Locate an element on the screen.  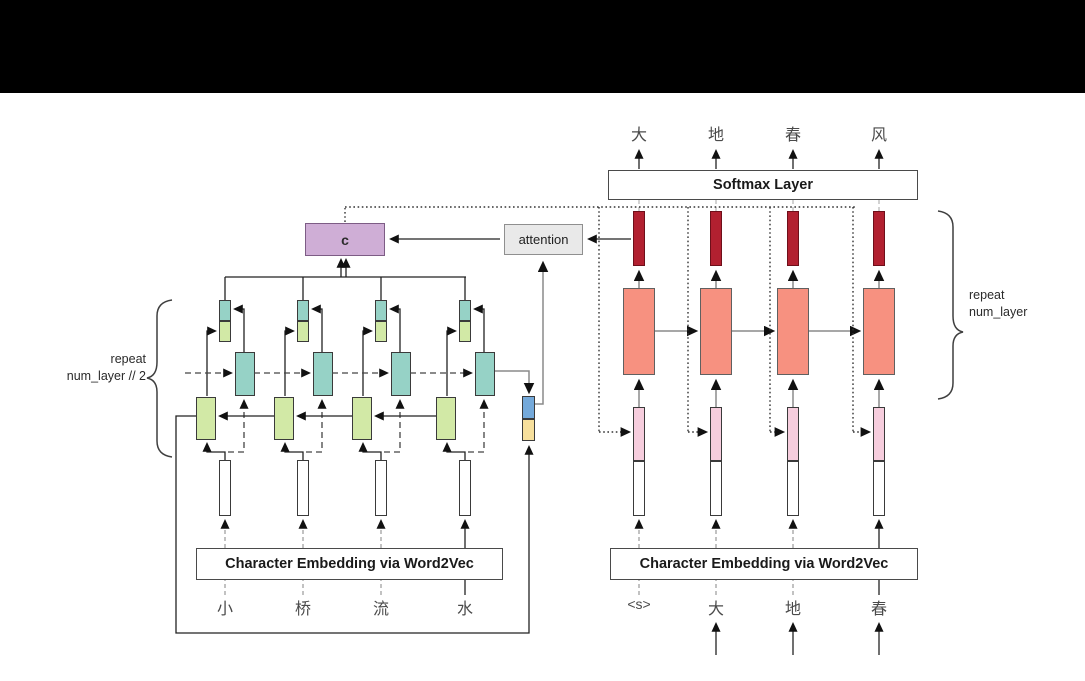
final-state-backward is located at coordinates (528, 407).